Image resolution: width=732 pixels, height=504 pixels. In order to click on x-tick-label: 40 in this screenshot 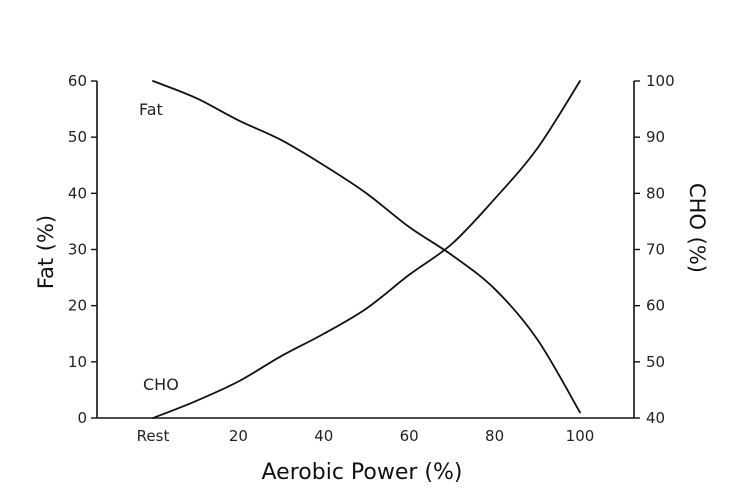, I will do `click(323, 436)`.